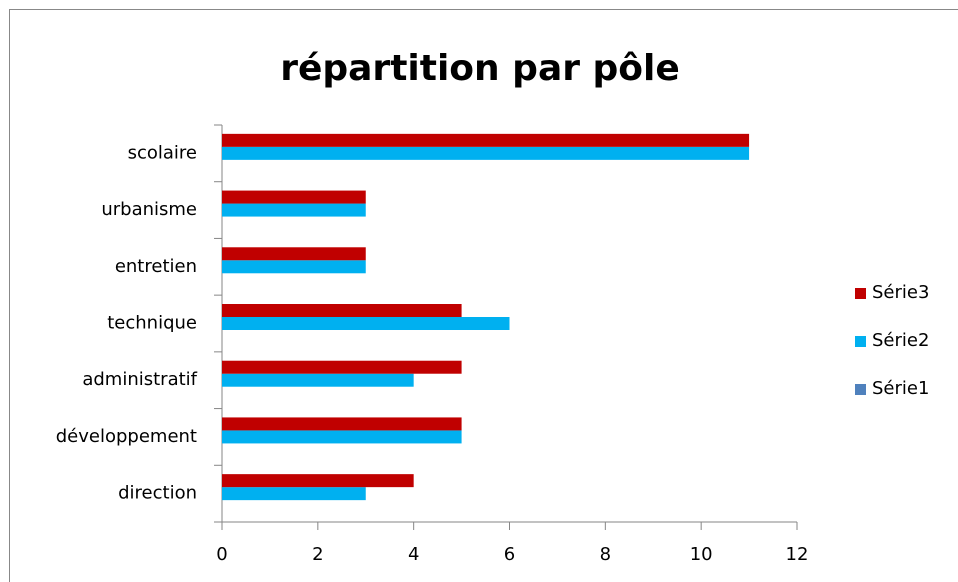 This screenshot has height=582, width=958. Describe the element at coordinates (413, 554) in the screenshot. I see `x-tick-label: 4` at that location.